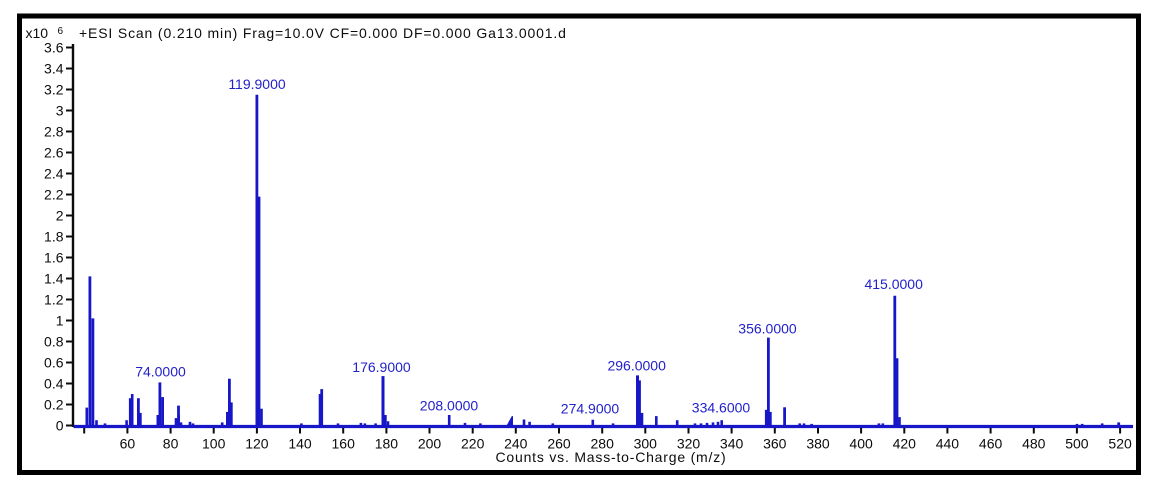  Describe the element at coordinates (54, 48) in the screenshot. I see `svg-text: 3.6` at that location.